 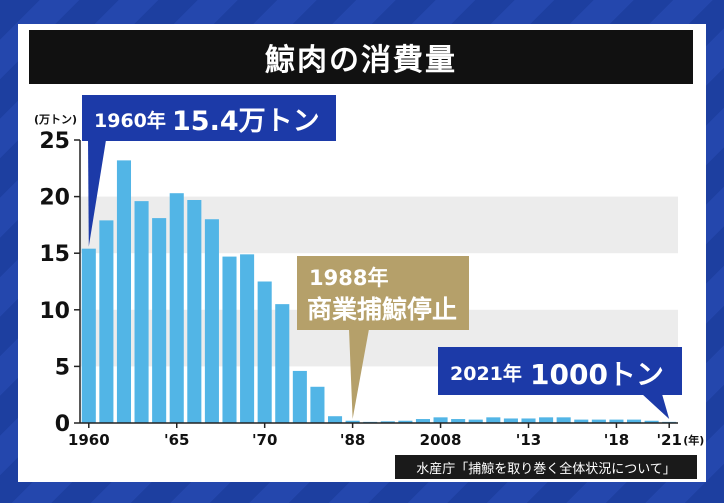 I want to click on callout-2021-value: 1000トン, so click(x=597, y=374).